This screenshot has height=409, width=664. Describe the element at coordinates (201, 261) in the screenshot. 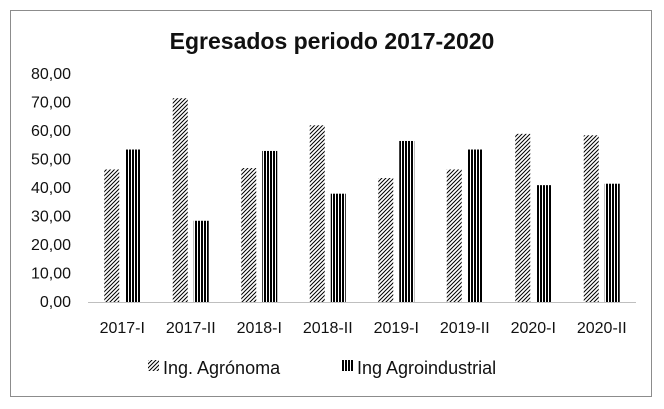

I see `bar-ing-agroindustrial-2017-ii` at that location.